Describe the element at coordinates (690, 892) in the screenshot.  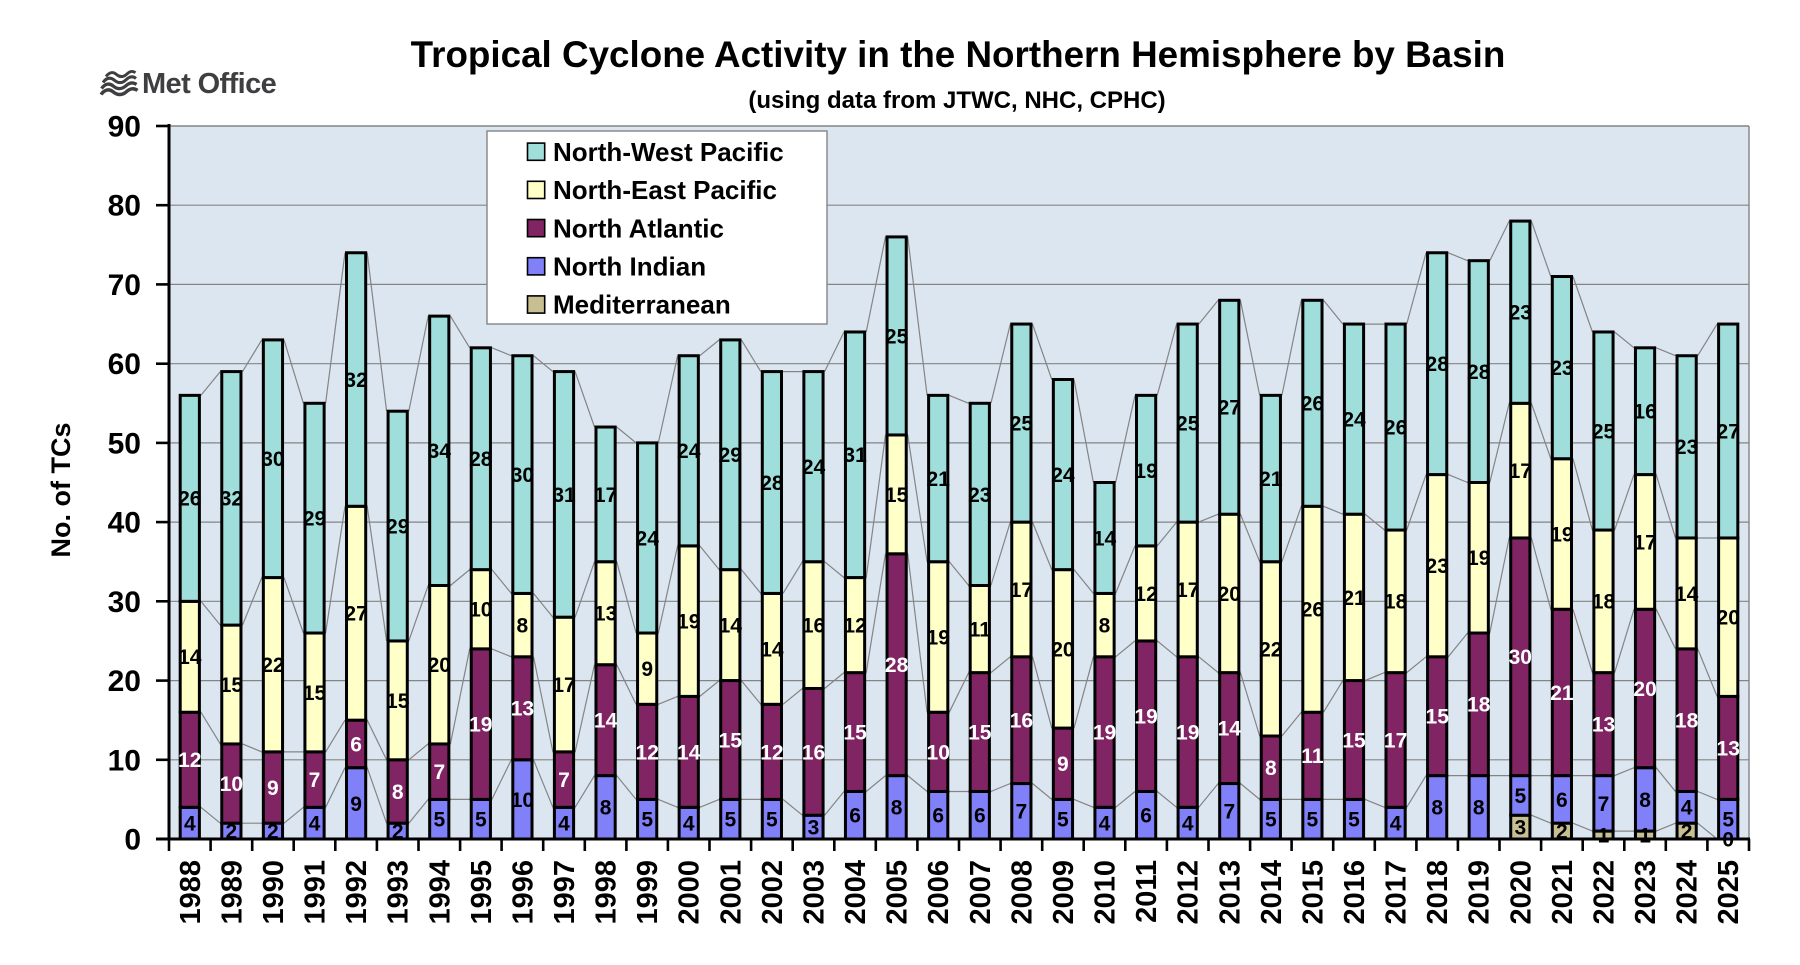
I see `svg-text: 2000` at that location.